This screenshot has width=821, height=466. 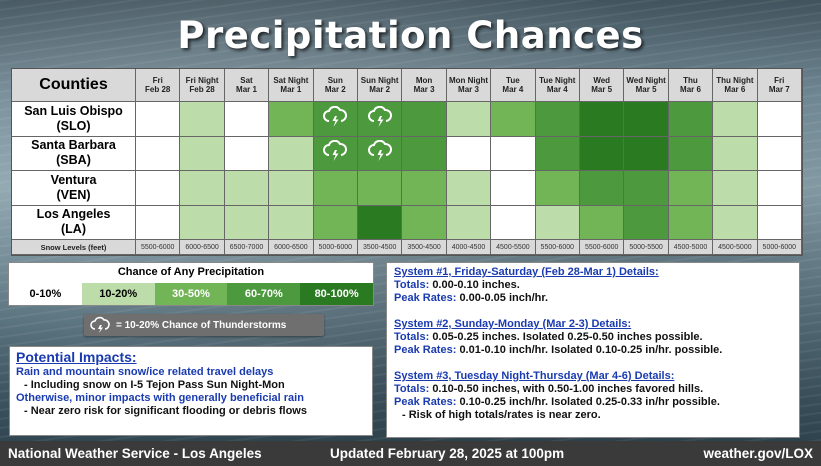 I want to click on footer-website-link: weather.gov/LOX, so click(x=758, y=453).